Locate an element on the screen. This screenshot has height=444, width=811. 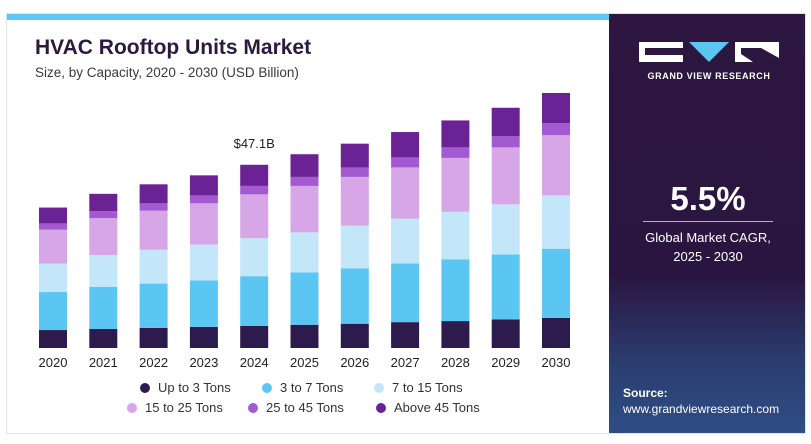
bar-segment-above-45-tons-2030 is located at coordinates (556, 108).